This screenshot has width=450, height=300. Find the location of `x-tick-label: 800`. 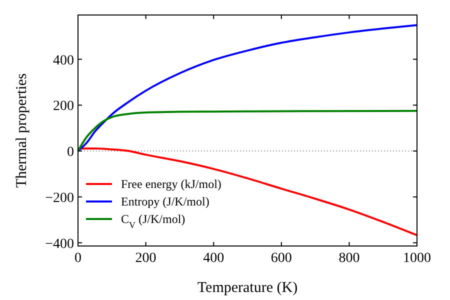

x-tick-label: 800 is located at coordinates (349, 258).